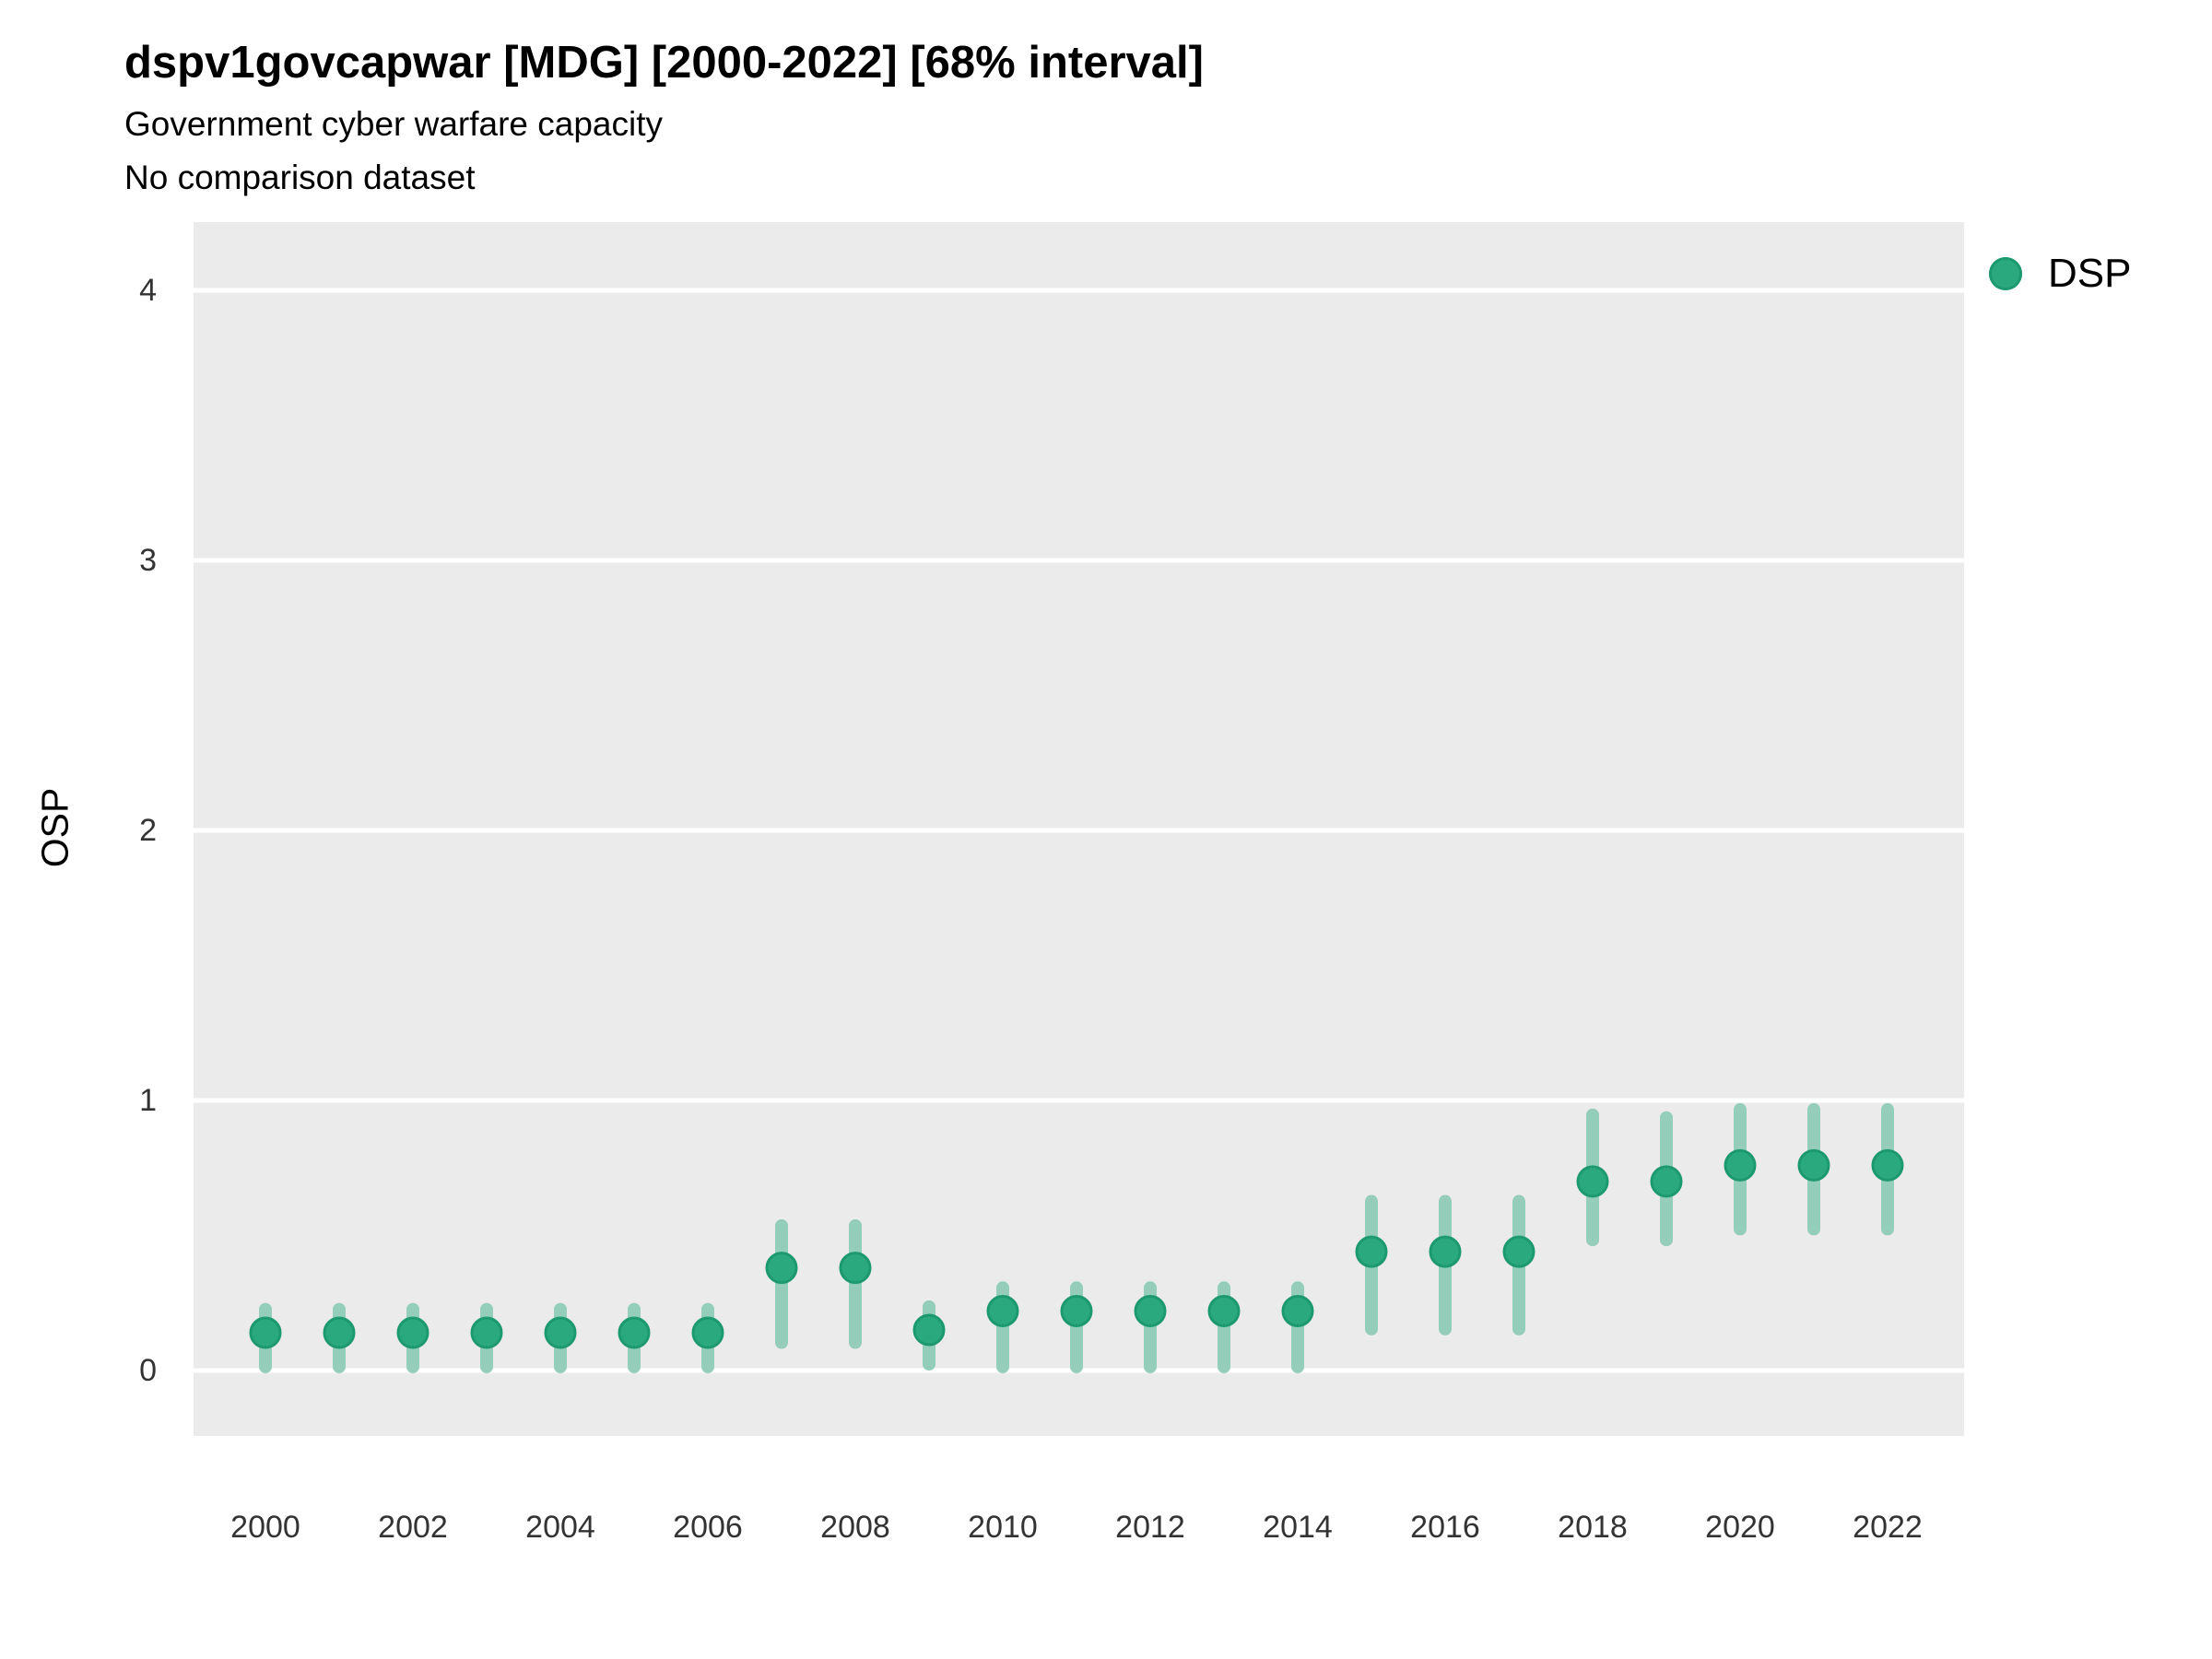  Describe the element at coordinates (148, 1370) in the screenshot. I see `y-tick-label-0: 0` at that location.